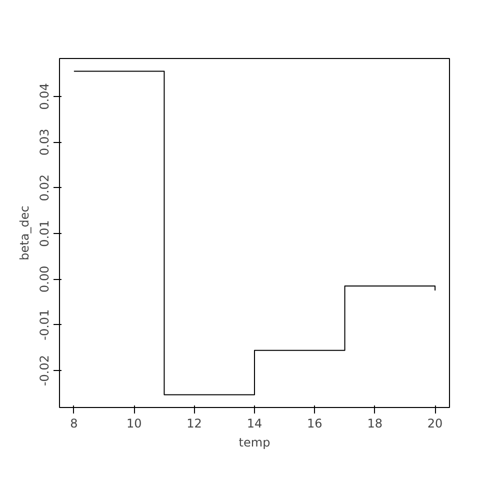 The height and width of the screenshot is (480, 480). Describe the element at coordinates (45, 188) in the screenshot. I see `y-tick-label: 0.02` at that location.